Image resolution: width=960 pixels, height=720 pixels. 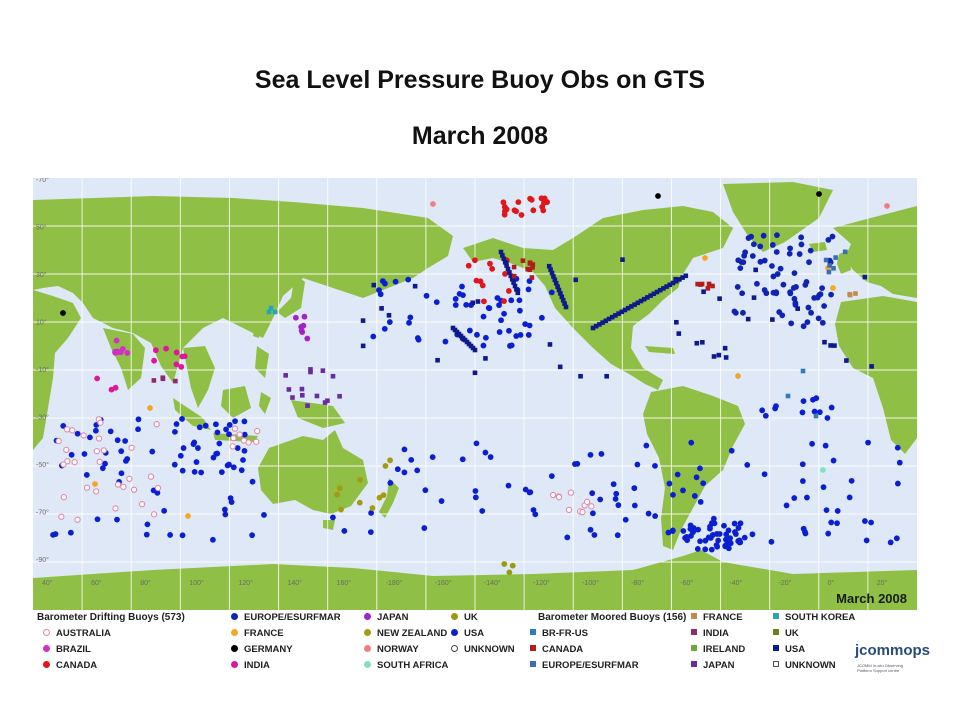 I want to click on legend-item-india: INDIA, so click(x=710, y=633).